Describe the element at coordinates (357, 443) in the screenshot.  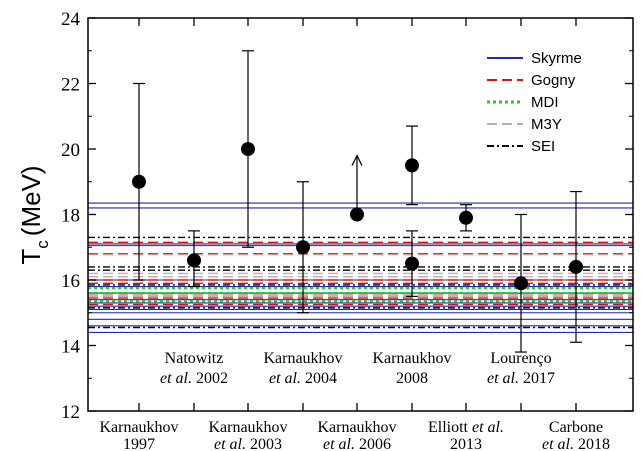
I see `category-label-4-line2: et al. 2006` at that location.